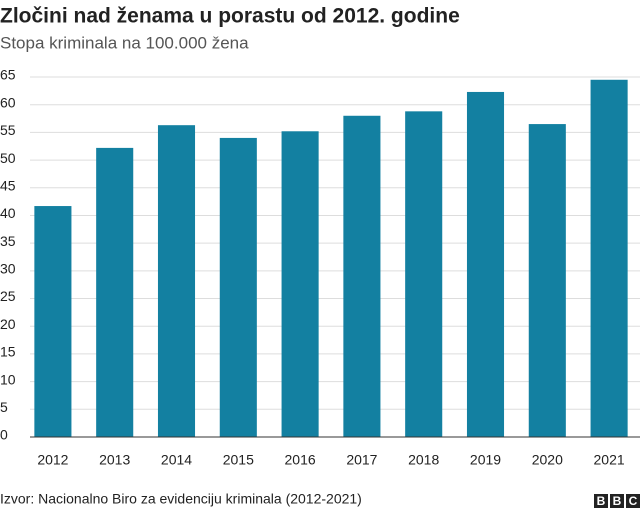 This screenshot has width=640, height=518. What do you see at coordinates (8, 75) in the screenshot?
I see `y-tick-label: 65` at bounding box center [8, 75].